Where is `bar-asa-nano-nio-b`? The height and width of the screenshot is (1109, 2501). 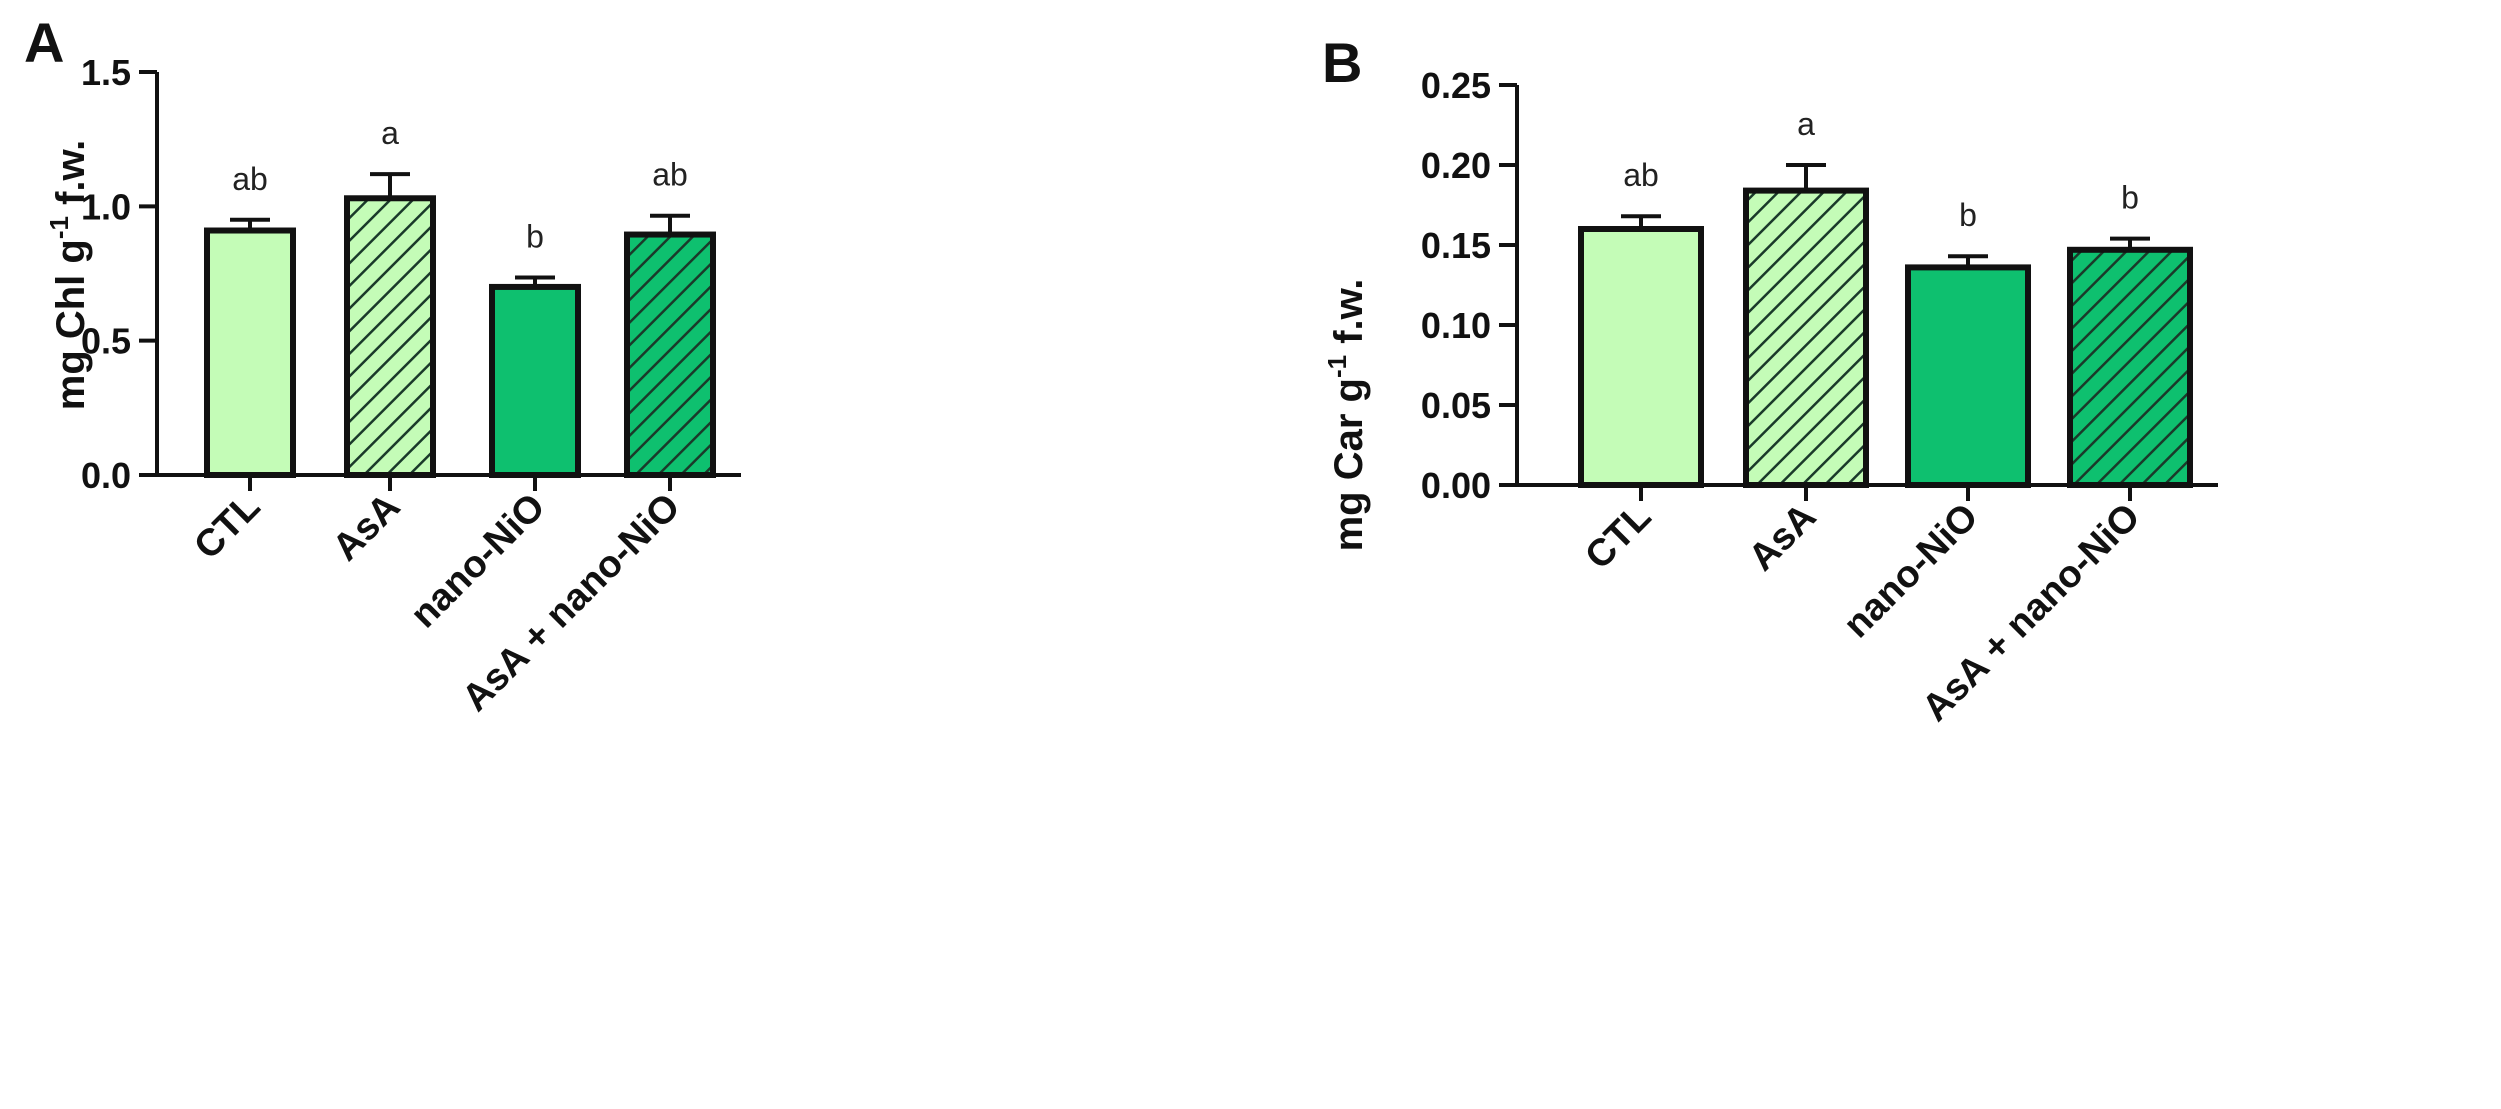
bar-asa-nano-nio-b is located at coordinates (2130, 367).